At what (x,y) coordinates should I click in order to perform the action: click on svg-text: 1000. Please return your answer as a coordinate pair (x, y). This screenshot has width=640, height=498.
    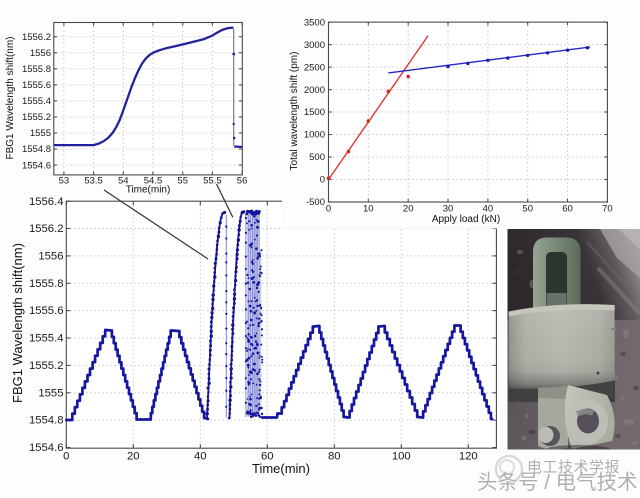
    Looking at the image, I should click on (314, 135).